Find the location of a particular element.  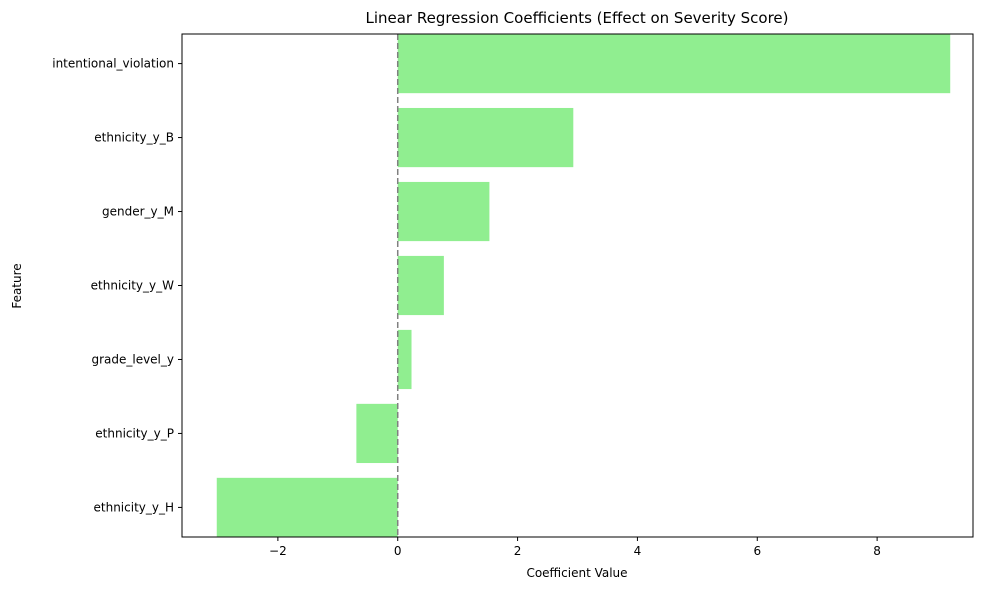

x-axis-ticks: −2 0 2 4 6 8 is located at coordinates (575, 547).